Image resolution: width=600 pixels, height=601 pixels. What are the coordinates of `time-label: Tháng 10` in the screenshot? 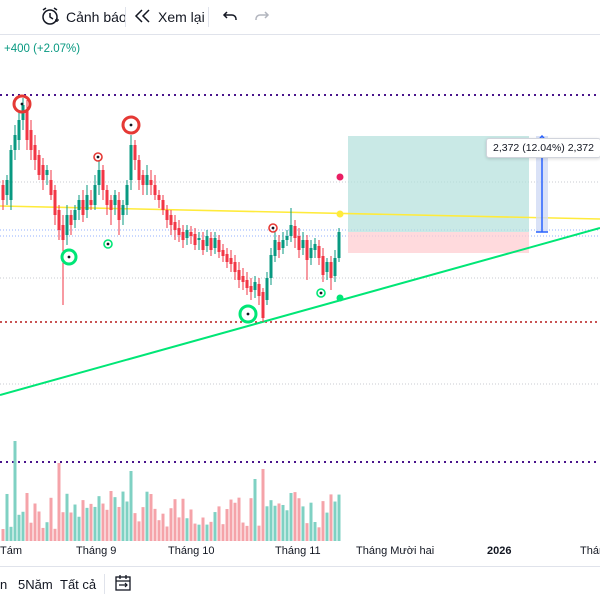 It's located at (191, 551).